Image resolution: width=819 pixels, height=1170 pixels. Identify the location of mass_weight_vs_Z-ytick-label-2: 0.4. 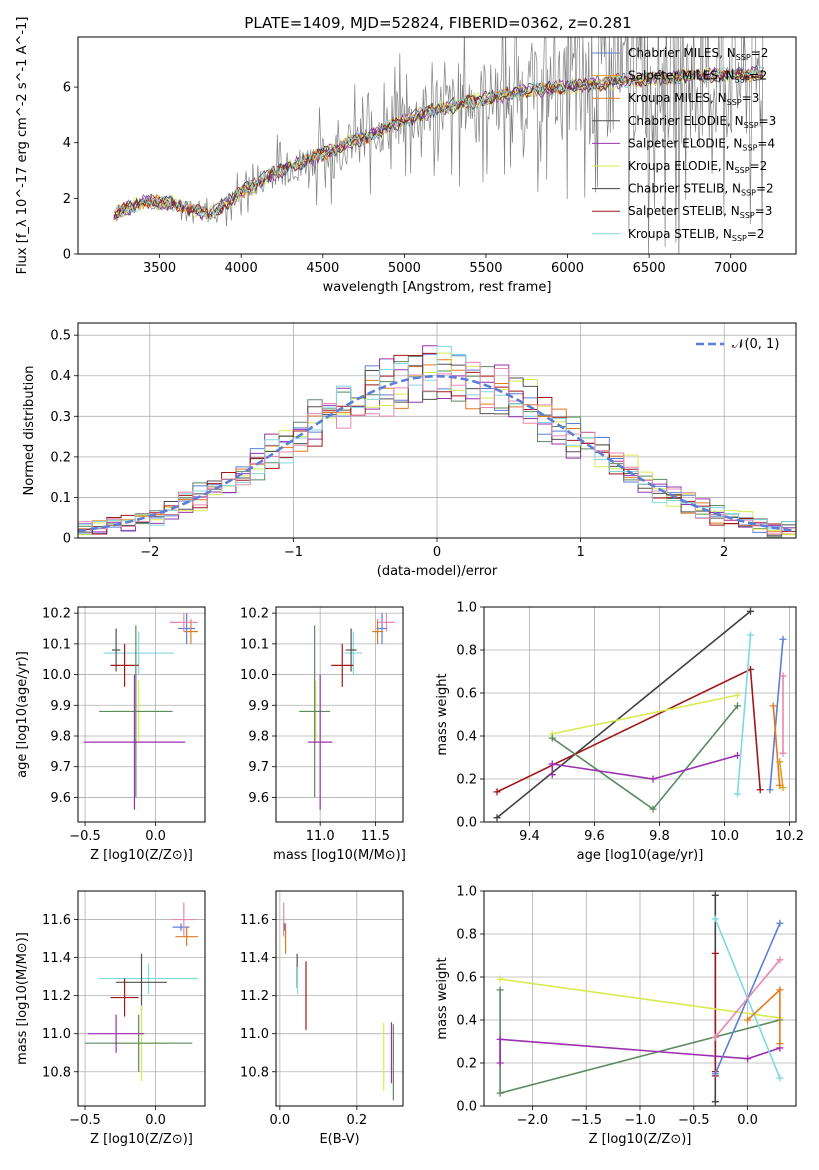
(466, 1021).